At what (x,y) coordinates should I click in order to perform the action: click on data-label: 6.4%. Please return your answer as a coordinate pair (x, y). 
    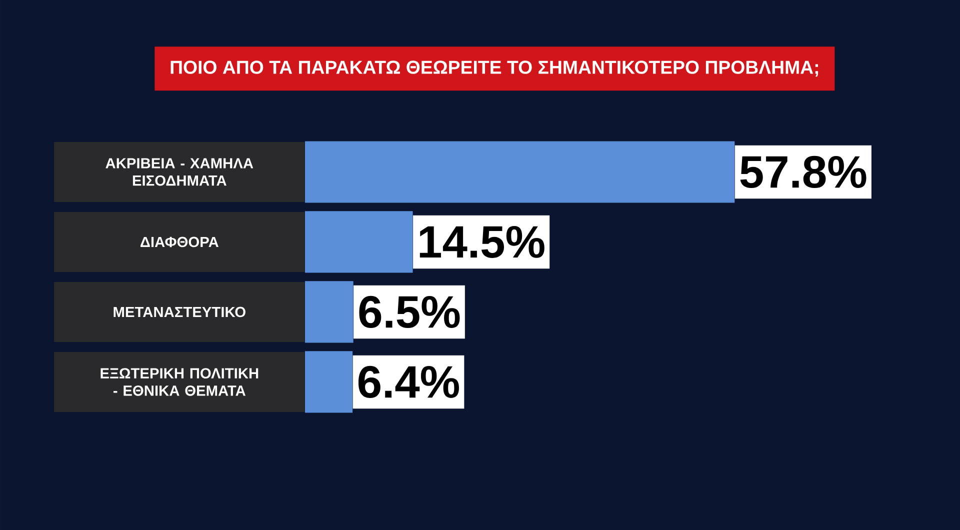
    Looking at the image, I should click on (408, 382).